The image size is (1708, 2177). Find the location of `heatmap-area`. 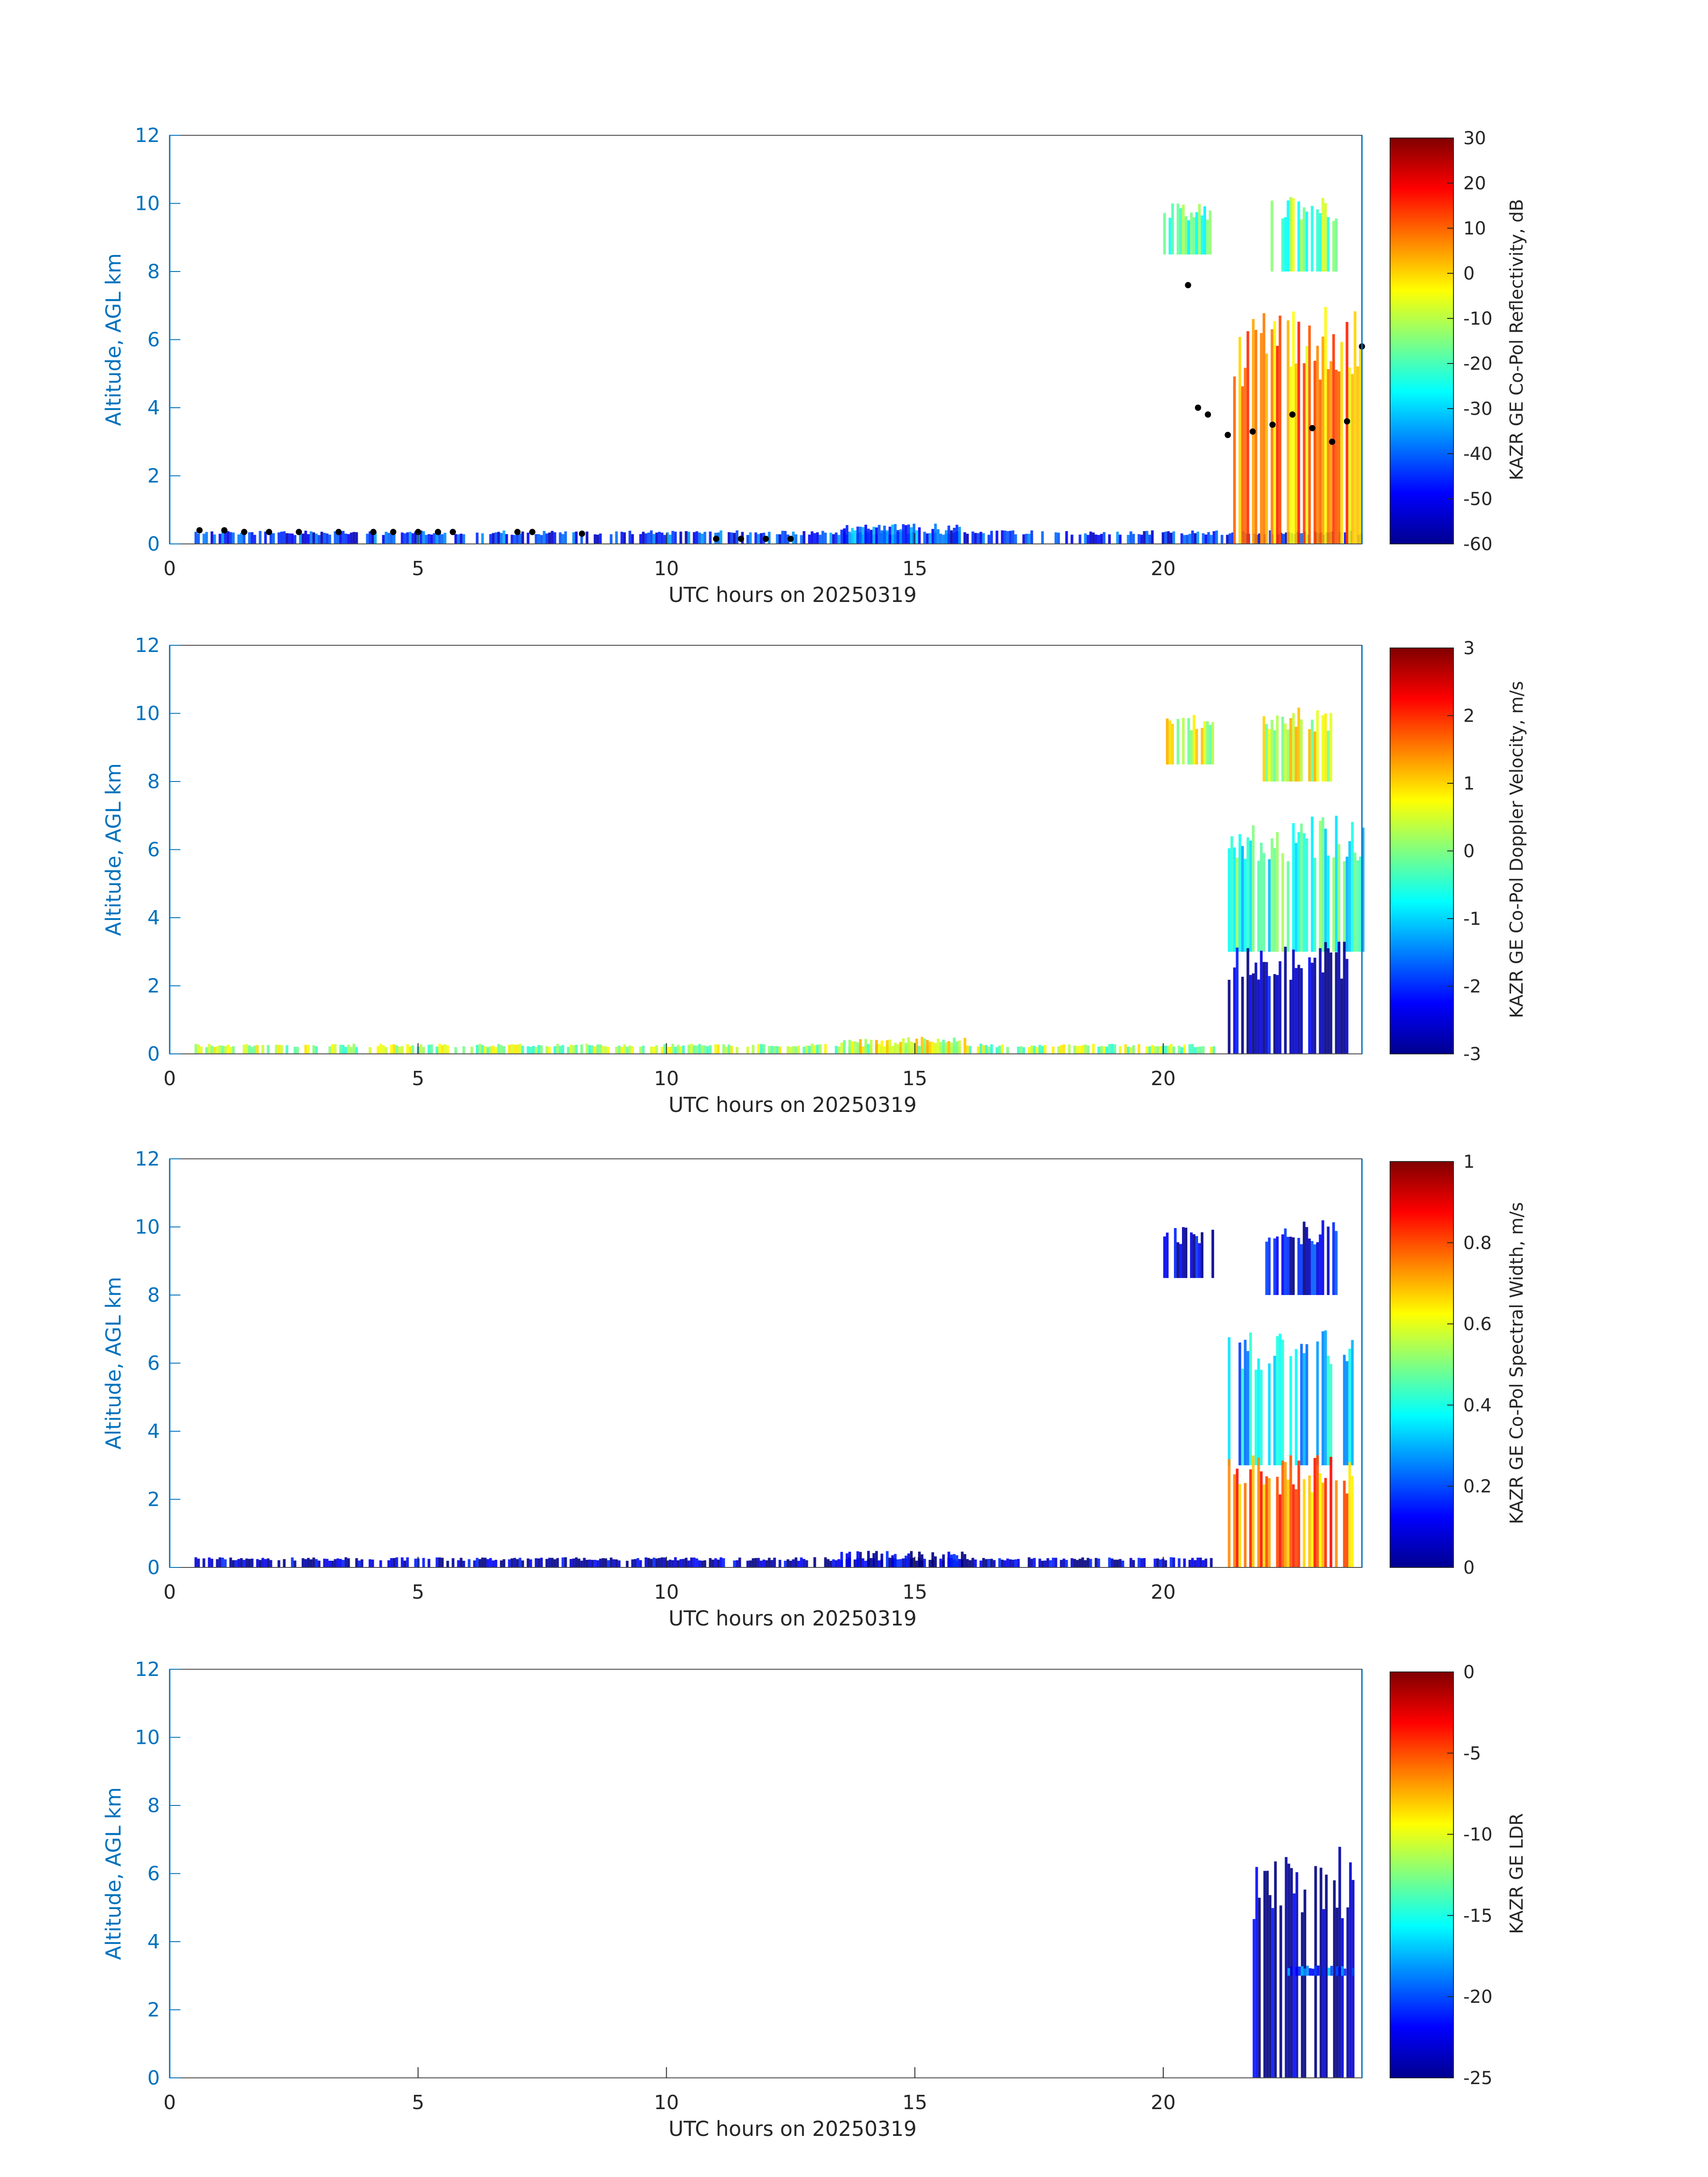

heatmap-area is located at coordinates (774, 1393).